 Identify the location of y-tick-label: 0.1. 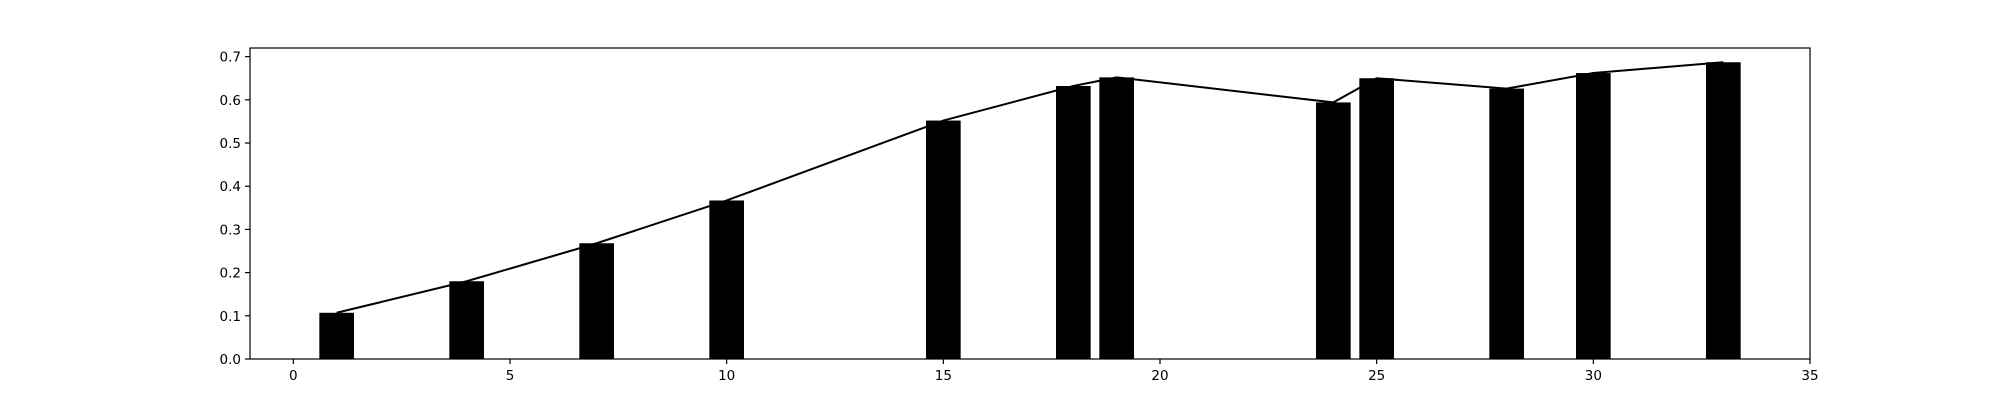
(230, 317).